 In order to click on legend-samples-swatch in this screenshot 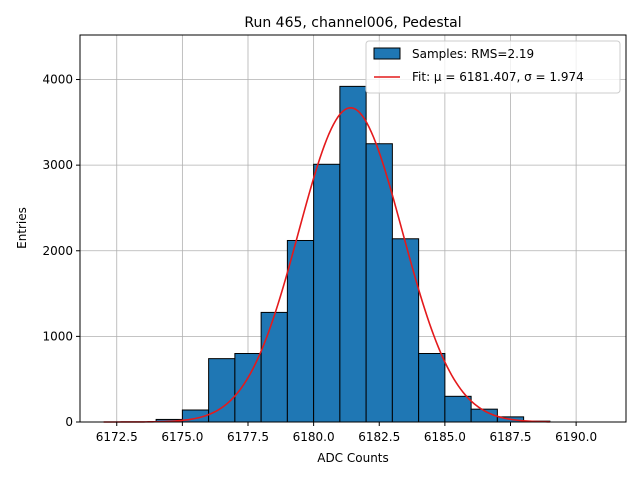, I will do `click(387, 53)`.